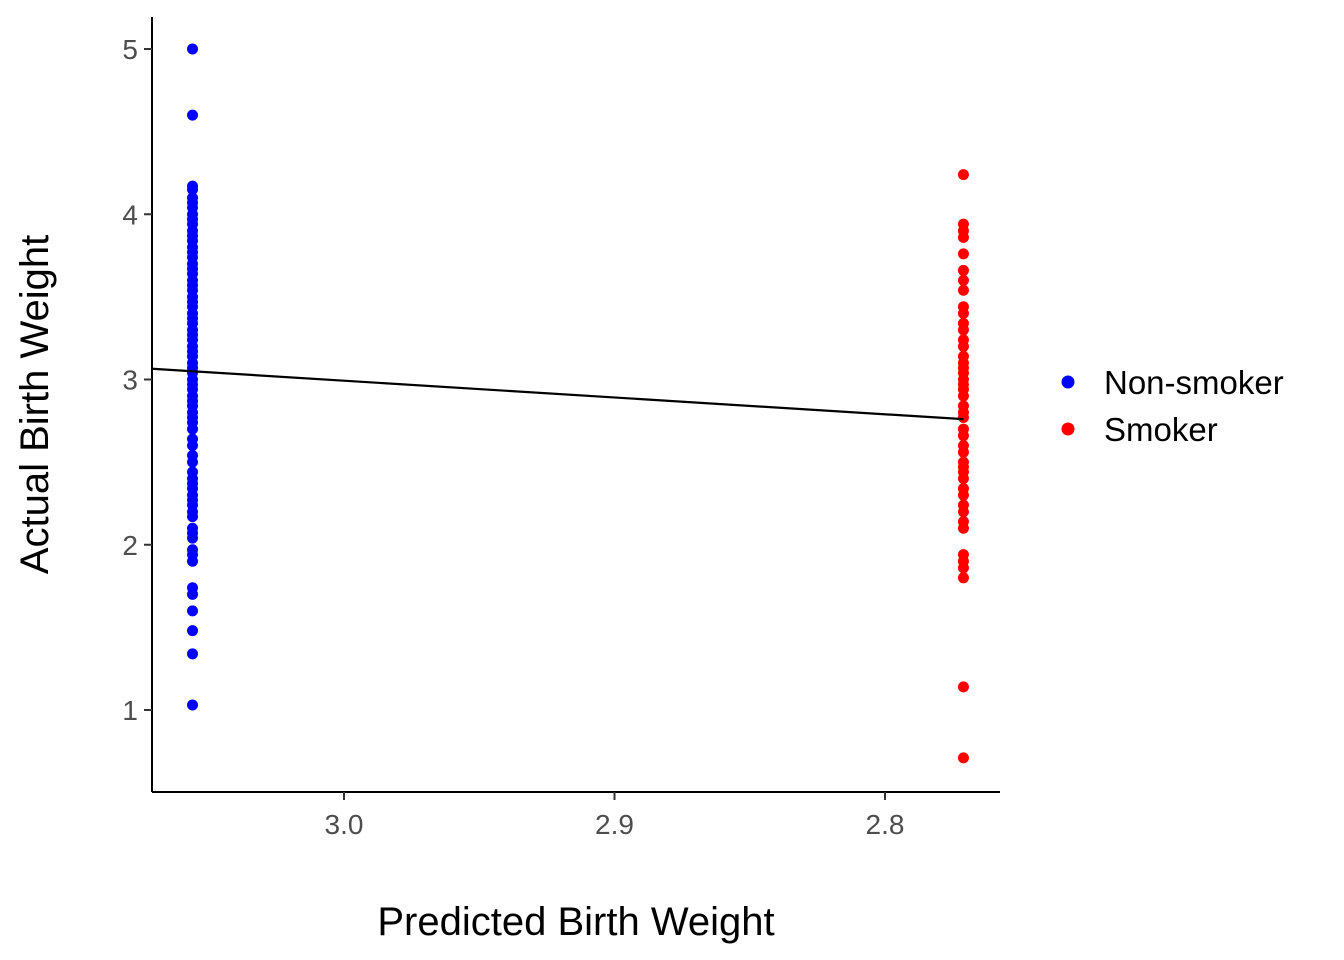  I want to click on legend-label: Smoker, so click(1161, 429).